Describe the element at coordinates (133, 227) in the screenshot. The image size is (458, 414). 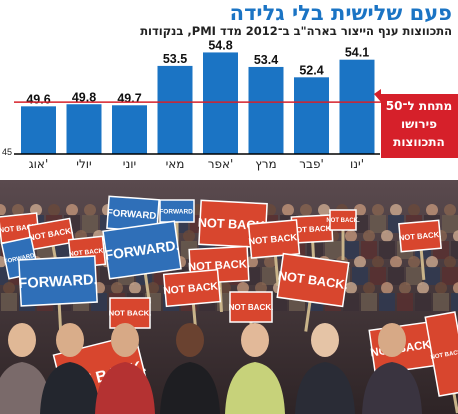
I see `forward-sign: FORWARD.` at that location.